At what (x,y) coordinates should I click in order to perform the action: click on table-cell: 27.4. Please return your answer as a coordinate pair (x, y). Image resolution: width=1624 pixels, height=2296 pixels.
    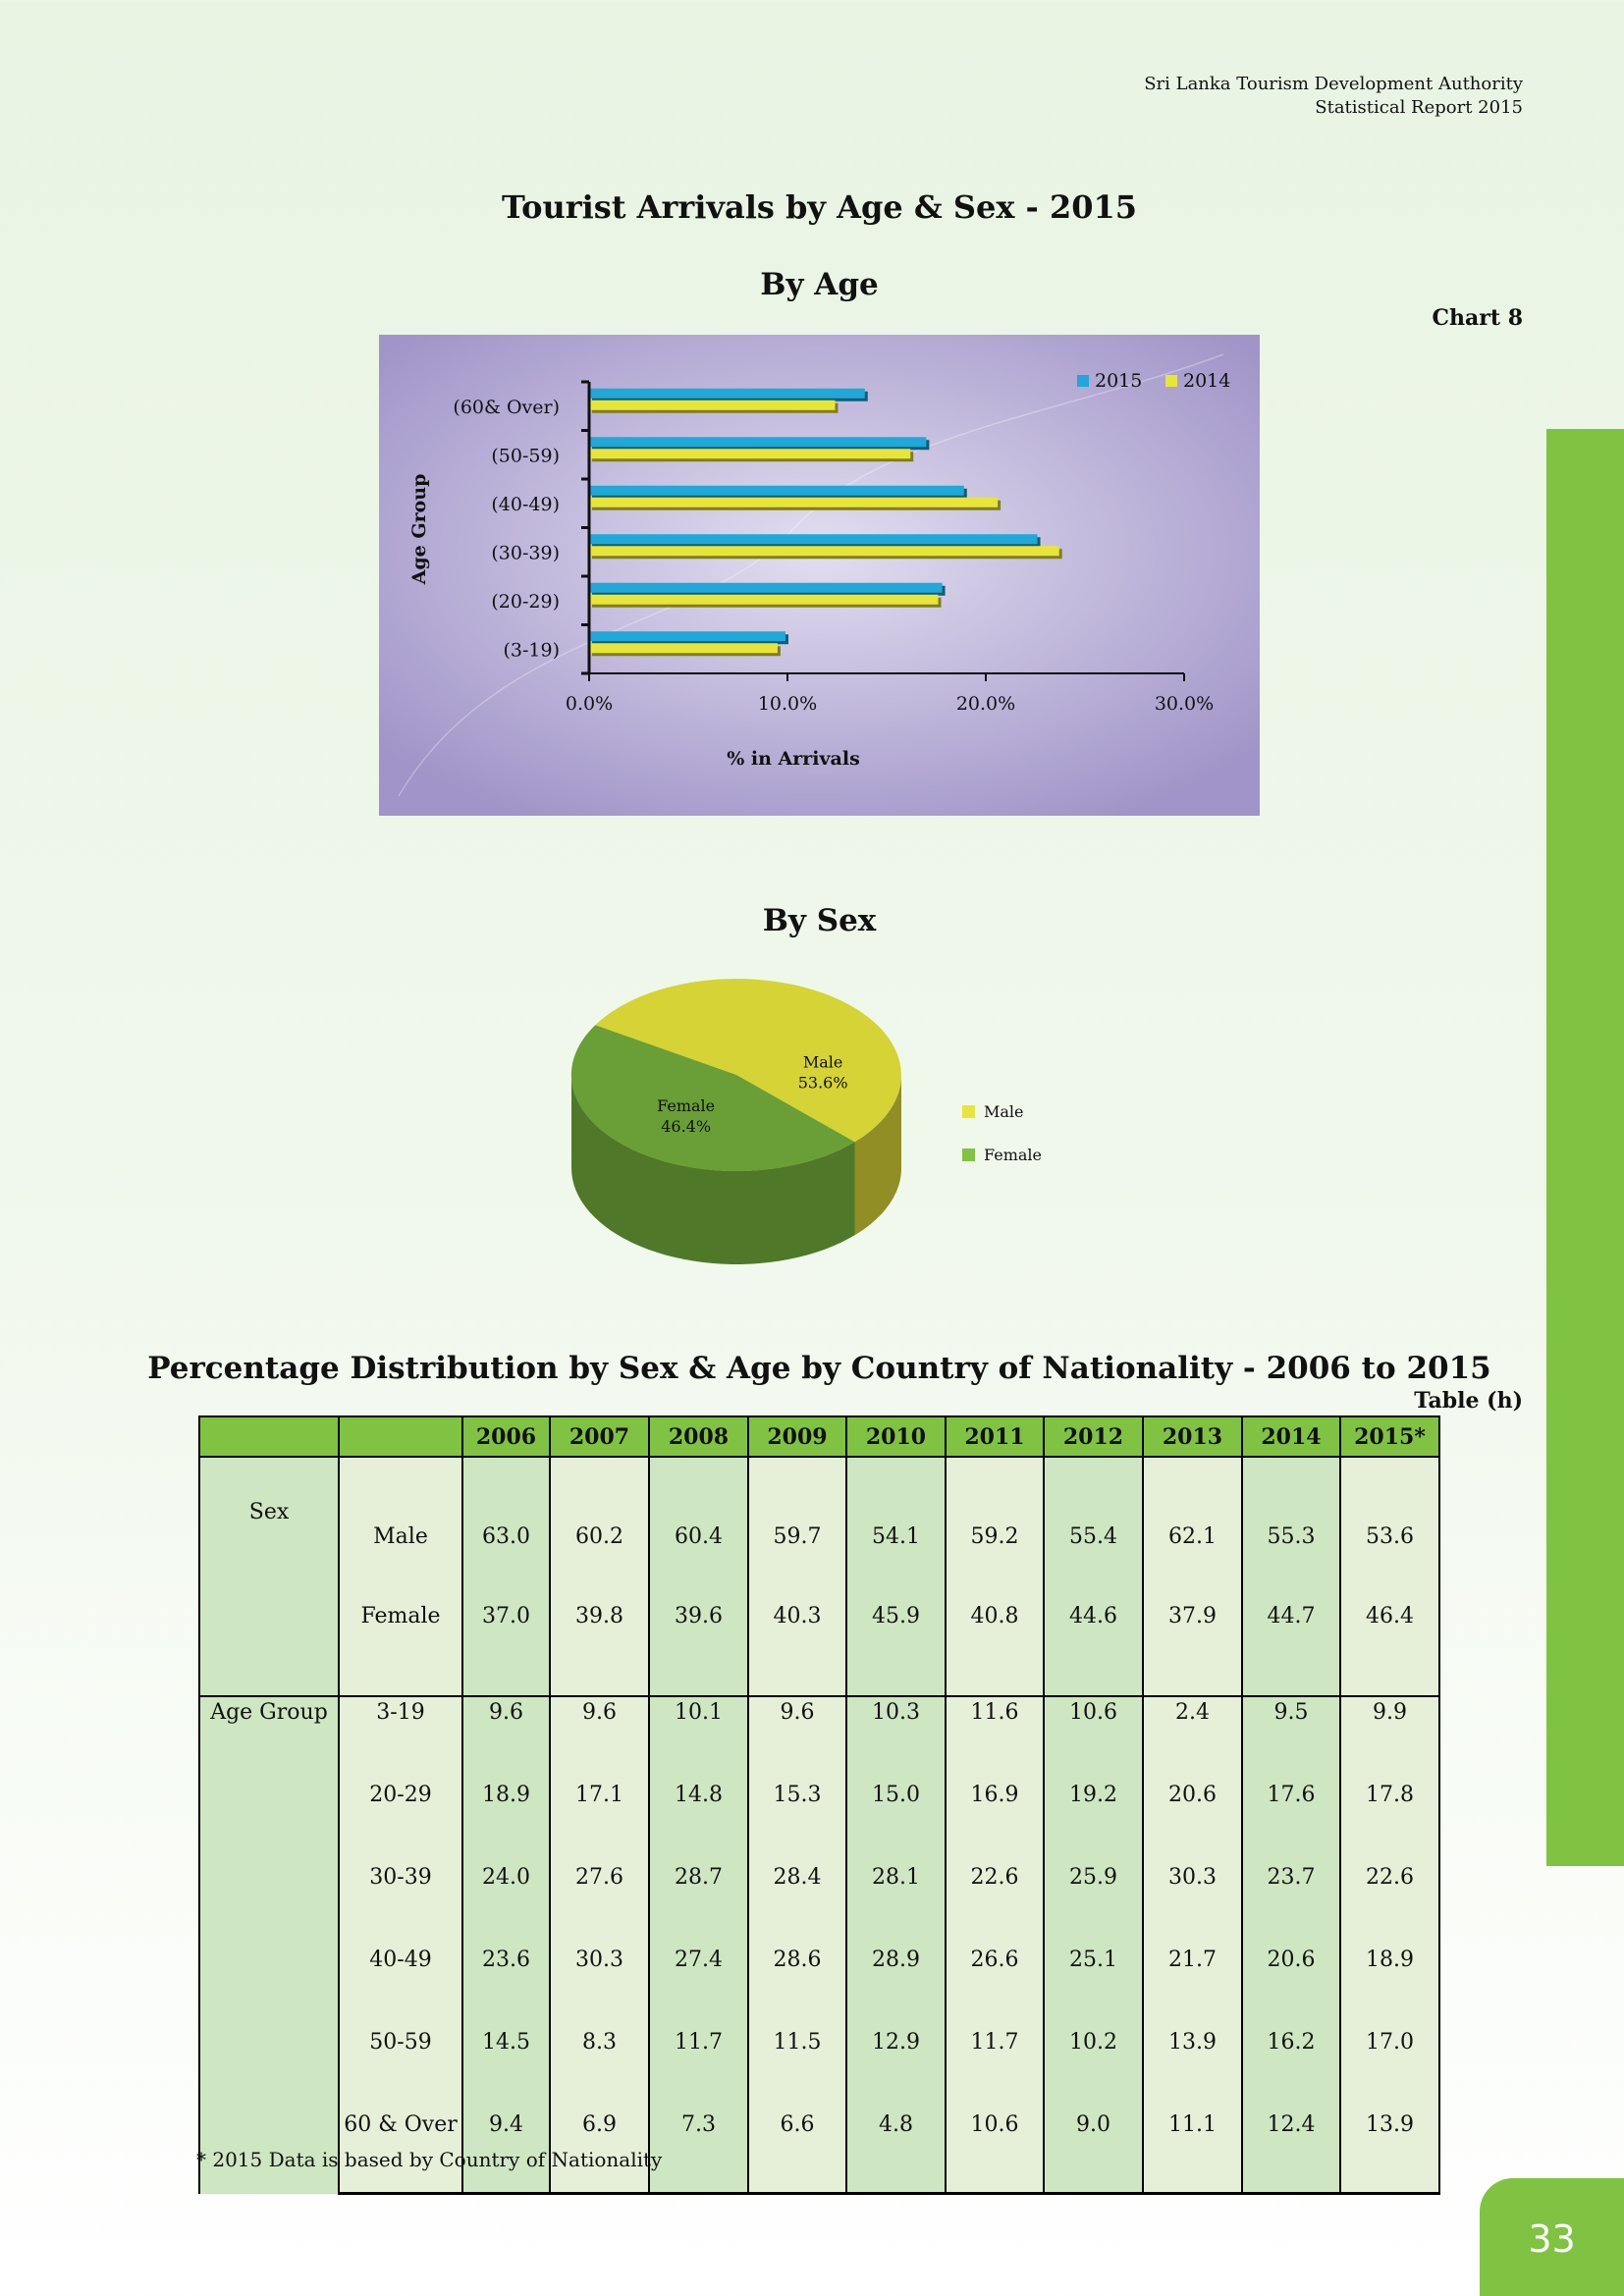
    Looking at the image, I should click on (698, 1986).